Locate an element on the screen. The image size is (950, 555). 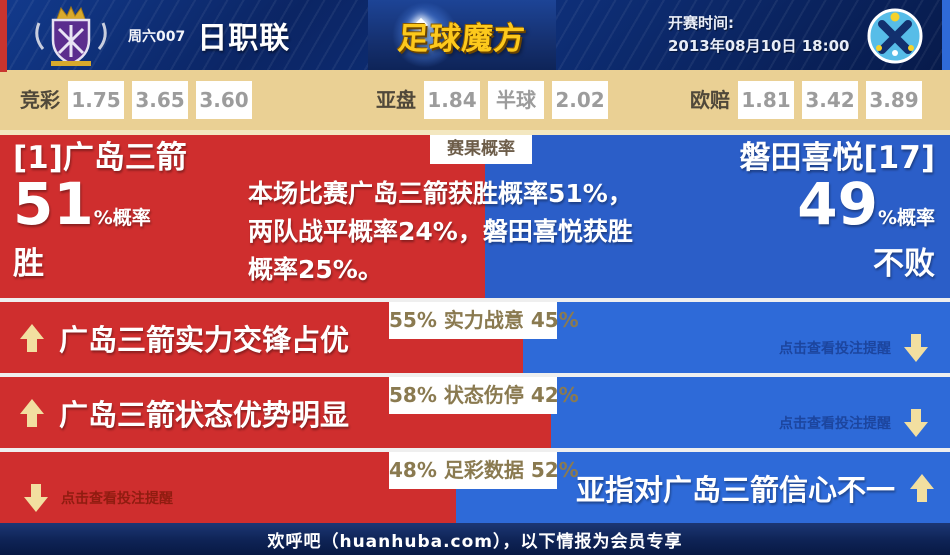
league-name: 日职联 is located at coordinates (244, 38).